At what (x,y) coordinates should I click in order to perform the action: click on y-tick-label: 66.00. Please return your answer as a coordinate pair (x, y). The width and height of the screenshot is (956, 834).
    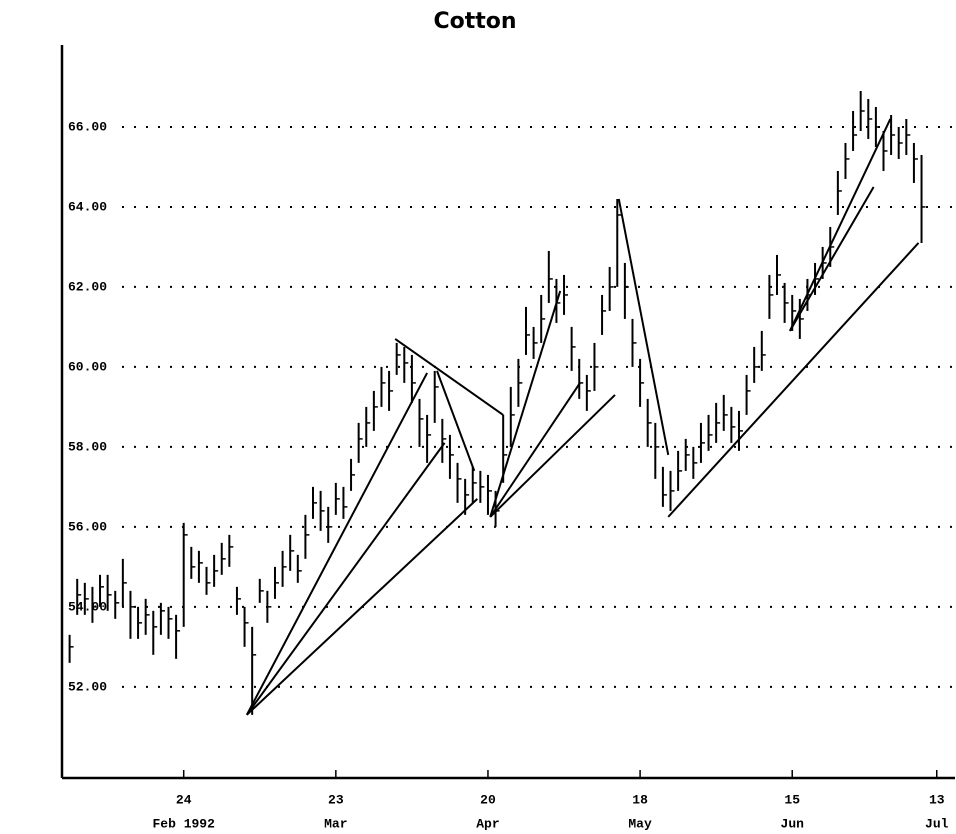
    Looking at the image, I should click on (87, 126).